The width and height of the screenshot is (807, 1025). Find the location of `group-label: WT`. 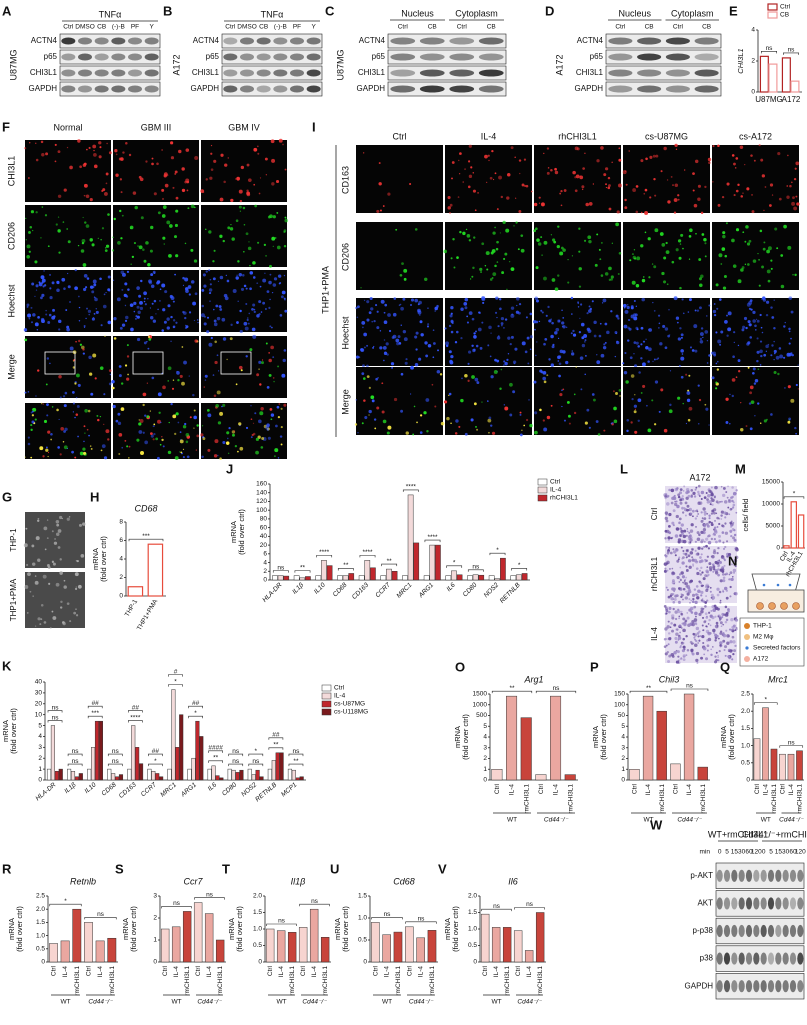

group-label: WT is located at coordinates (176, 1002).